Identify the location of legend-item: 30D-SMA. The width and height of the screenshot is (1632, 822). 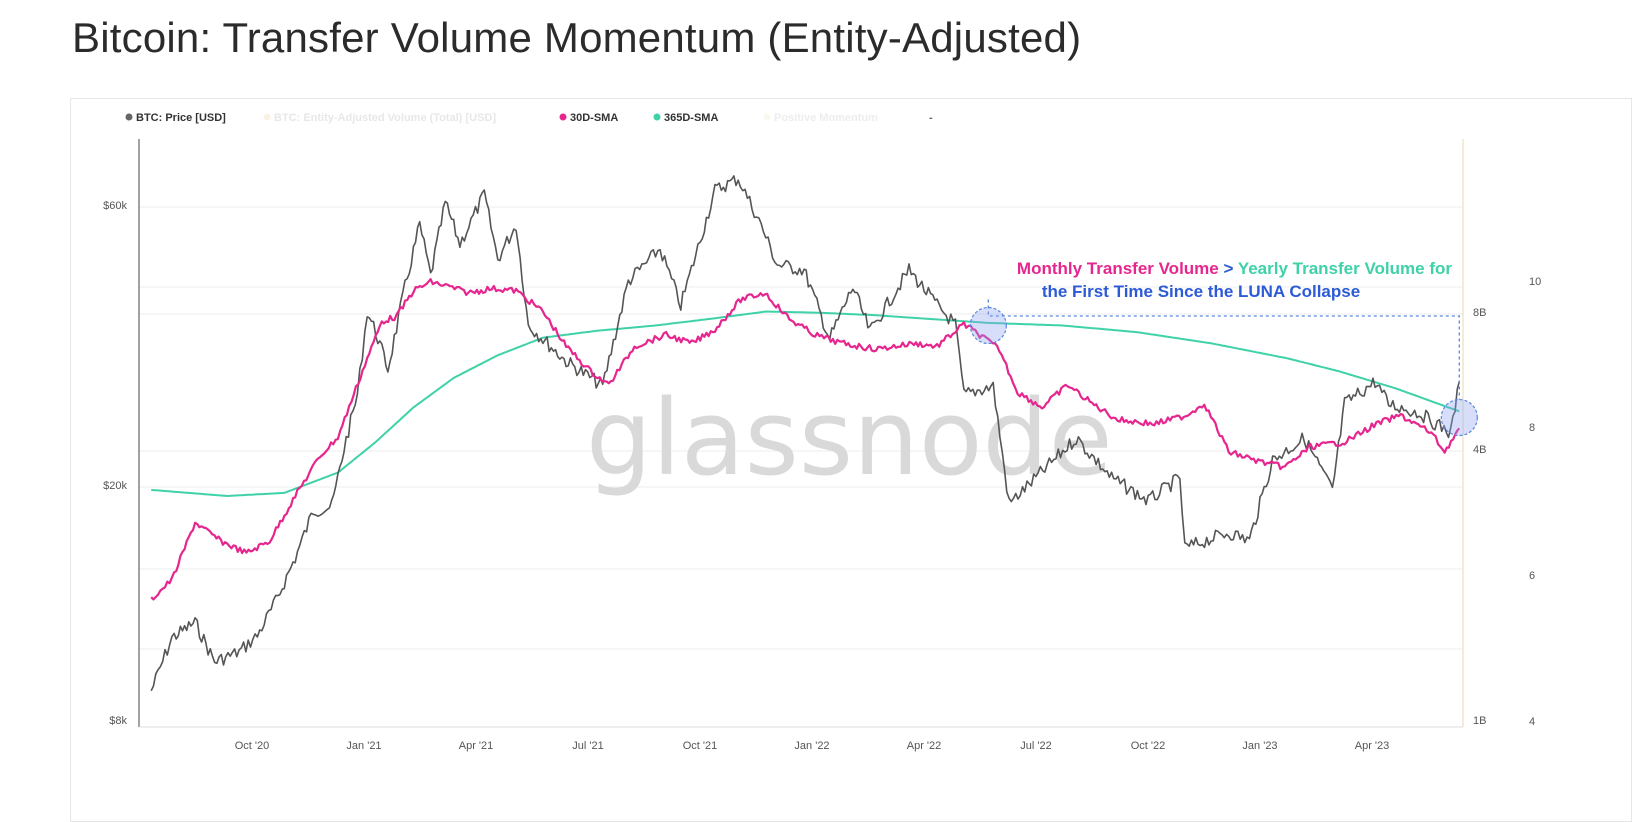
(588, 118).